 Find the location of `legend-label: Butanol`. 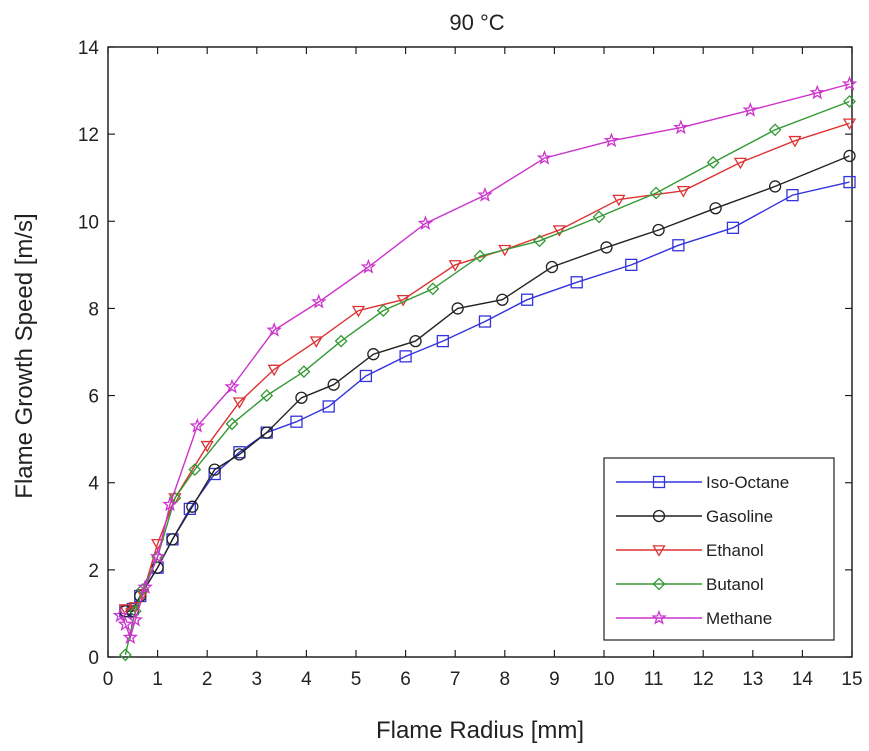

legend-label: Butanol is located at coordinates (735, 584).